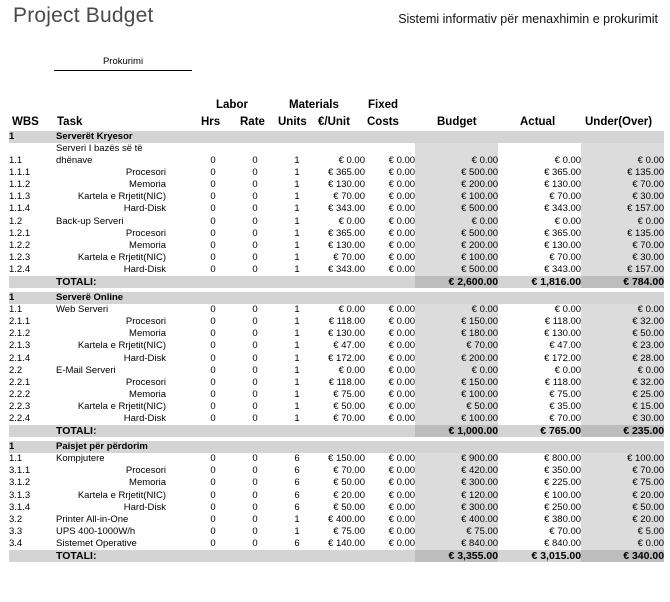 The height and width of the screenshot is (602, 670). I want to click on budget-cell: € 420.00, so click(457, 471).